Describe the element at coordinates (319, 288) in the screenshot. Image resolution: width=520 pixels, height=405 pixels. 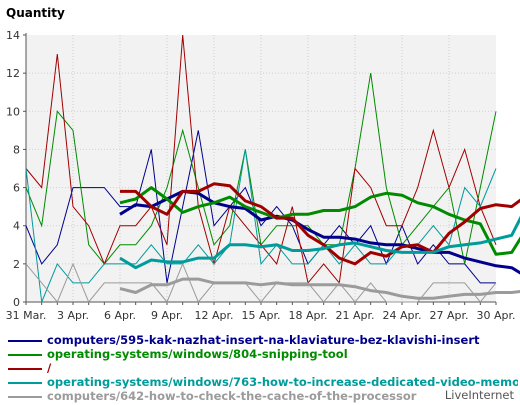
I see `series-4-average-line` at that location.